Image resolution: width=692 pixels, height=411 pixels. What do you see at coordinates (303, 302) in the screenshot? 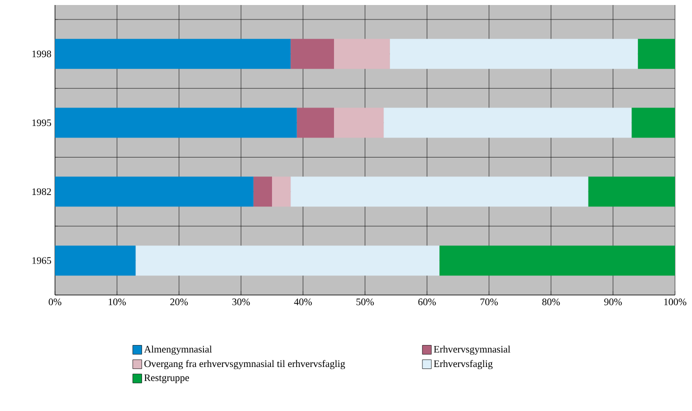
I see `x-tick-label: 40%` at bounding box center [303, 302].